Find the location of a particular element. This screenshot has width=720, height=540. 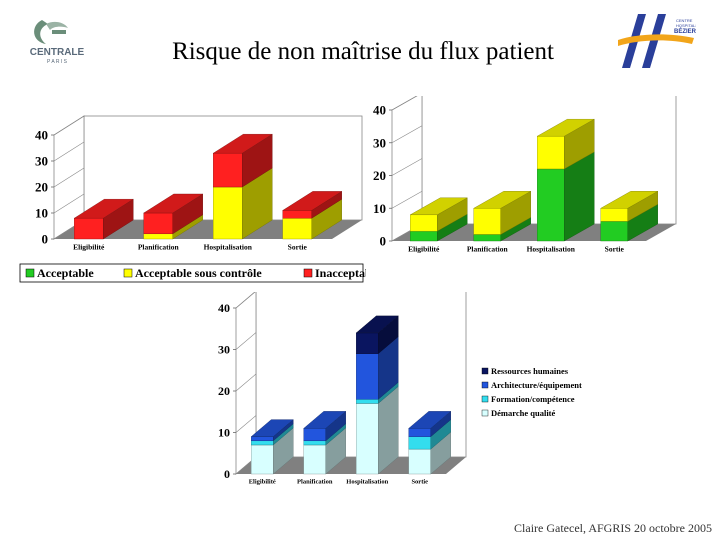

legend-label-acceptable: Acceptable is located at coordinates (65, 273).